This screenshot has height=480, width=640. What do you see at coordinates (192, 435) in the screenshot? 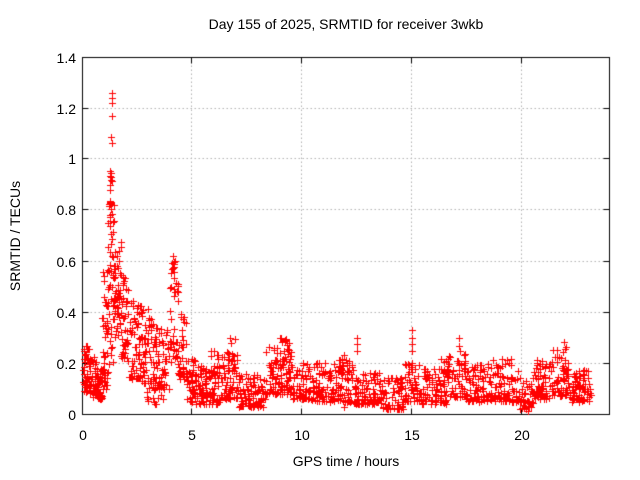
I see `x-tick-label: 5` at bounding box center [192, 435].